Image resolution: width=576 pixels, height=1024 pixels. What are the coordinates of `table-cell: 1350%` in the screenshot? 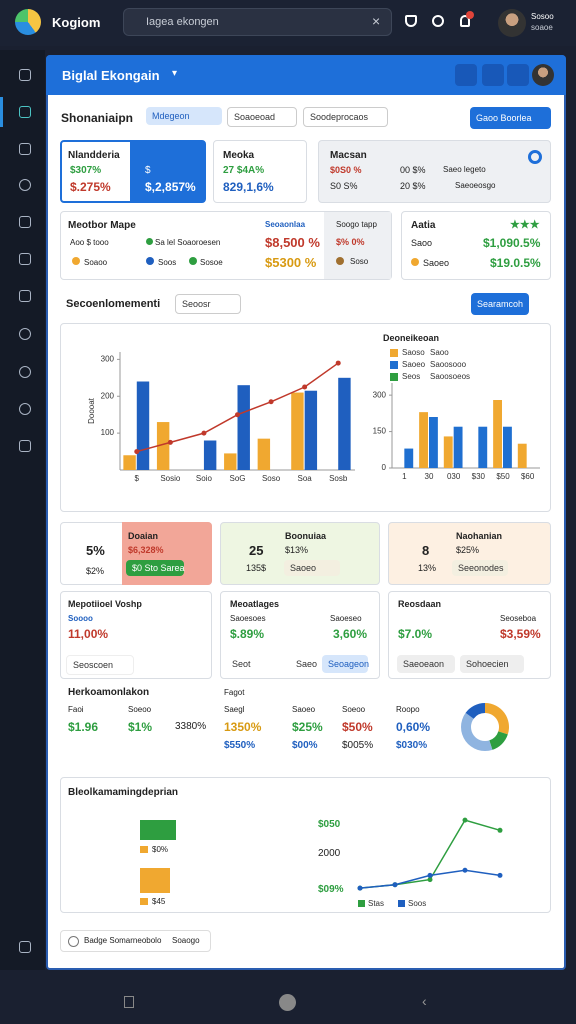 It's located at (243, 727).